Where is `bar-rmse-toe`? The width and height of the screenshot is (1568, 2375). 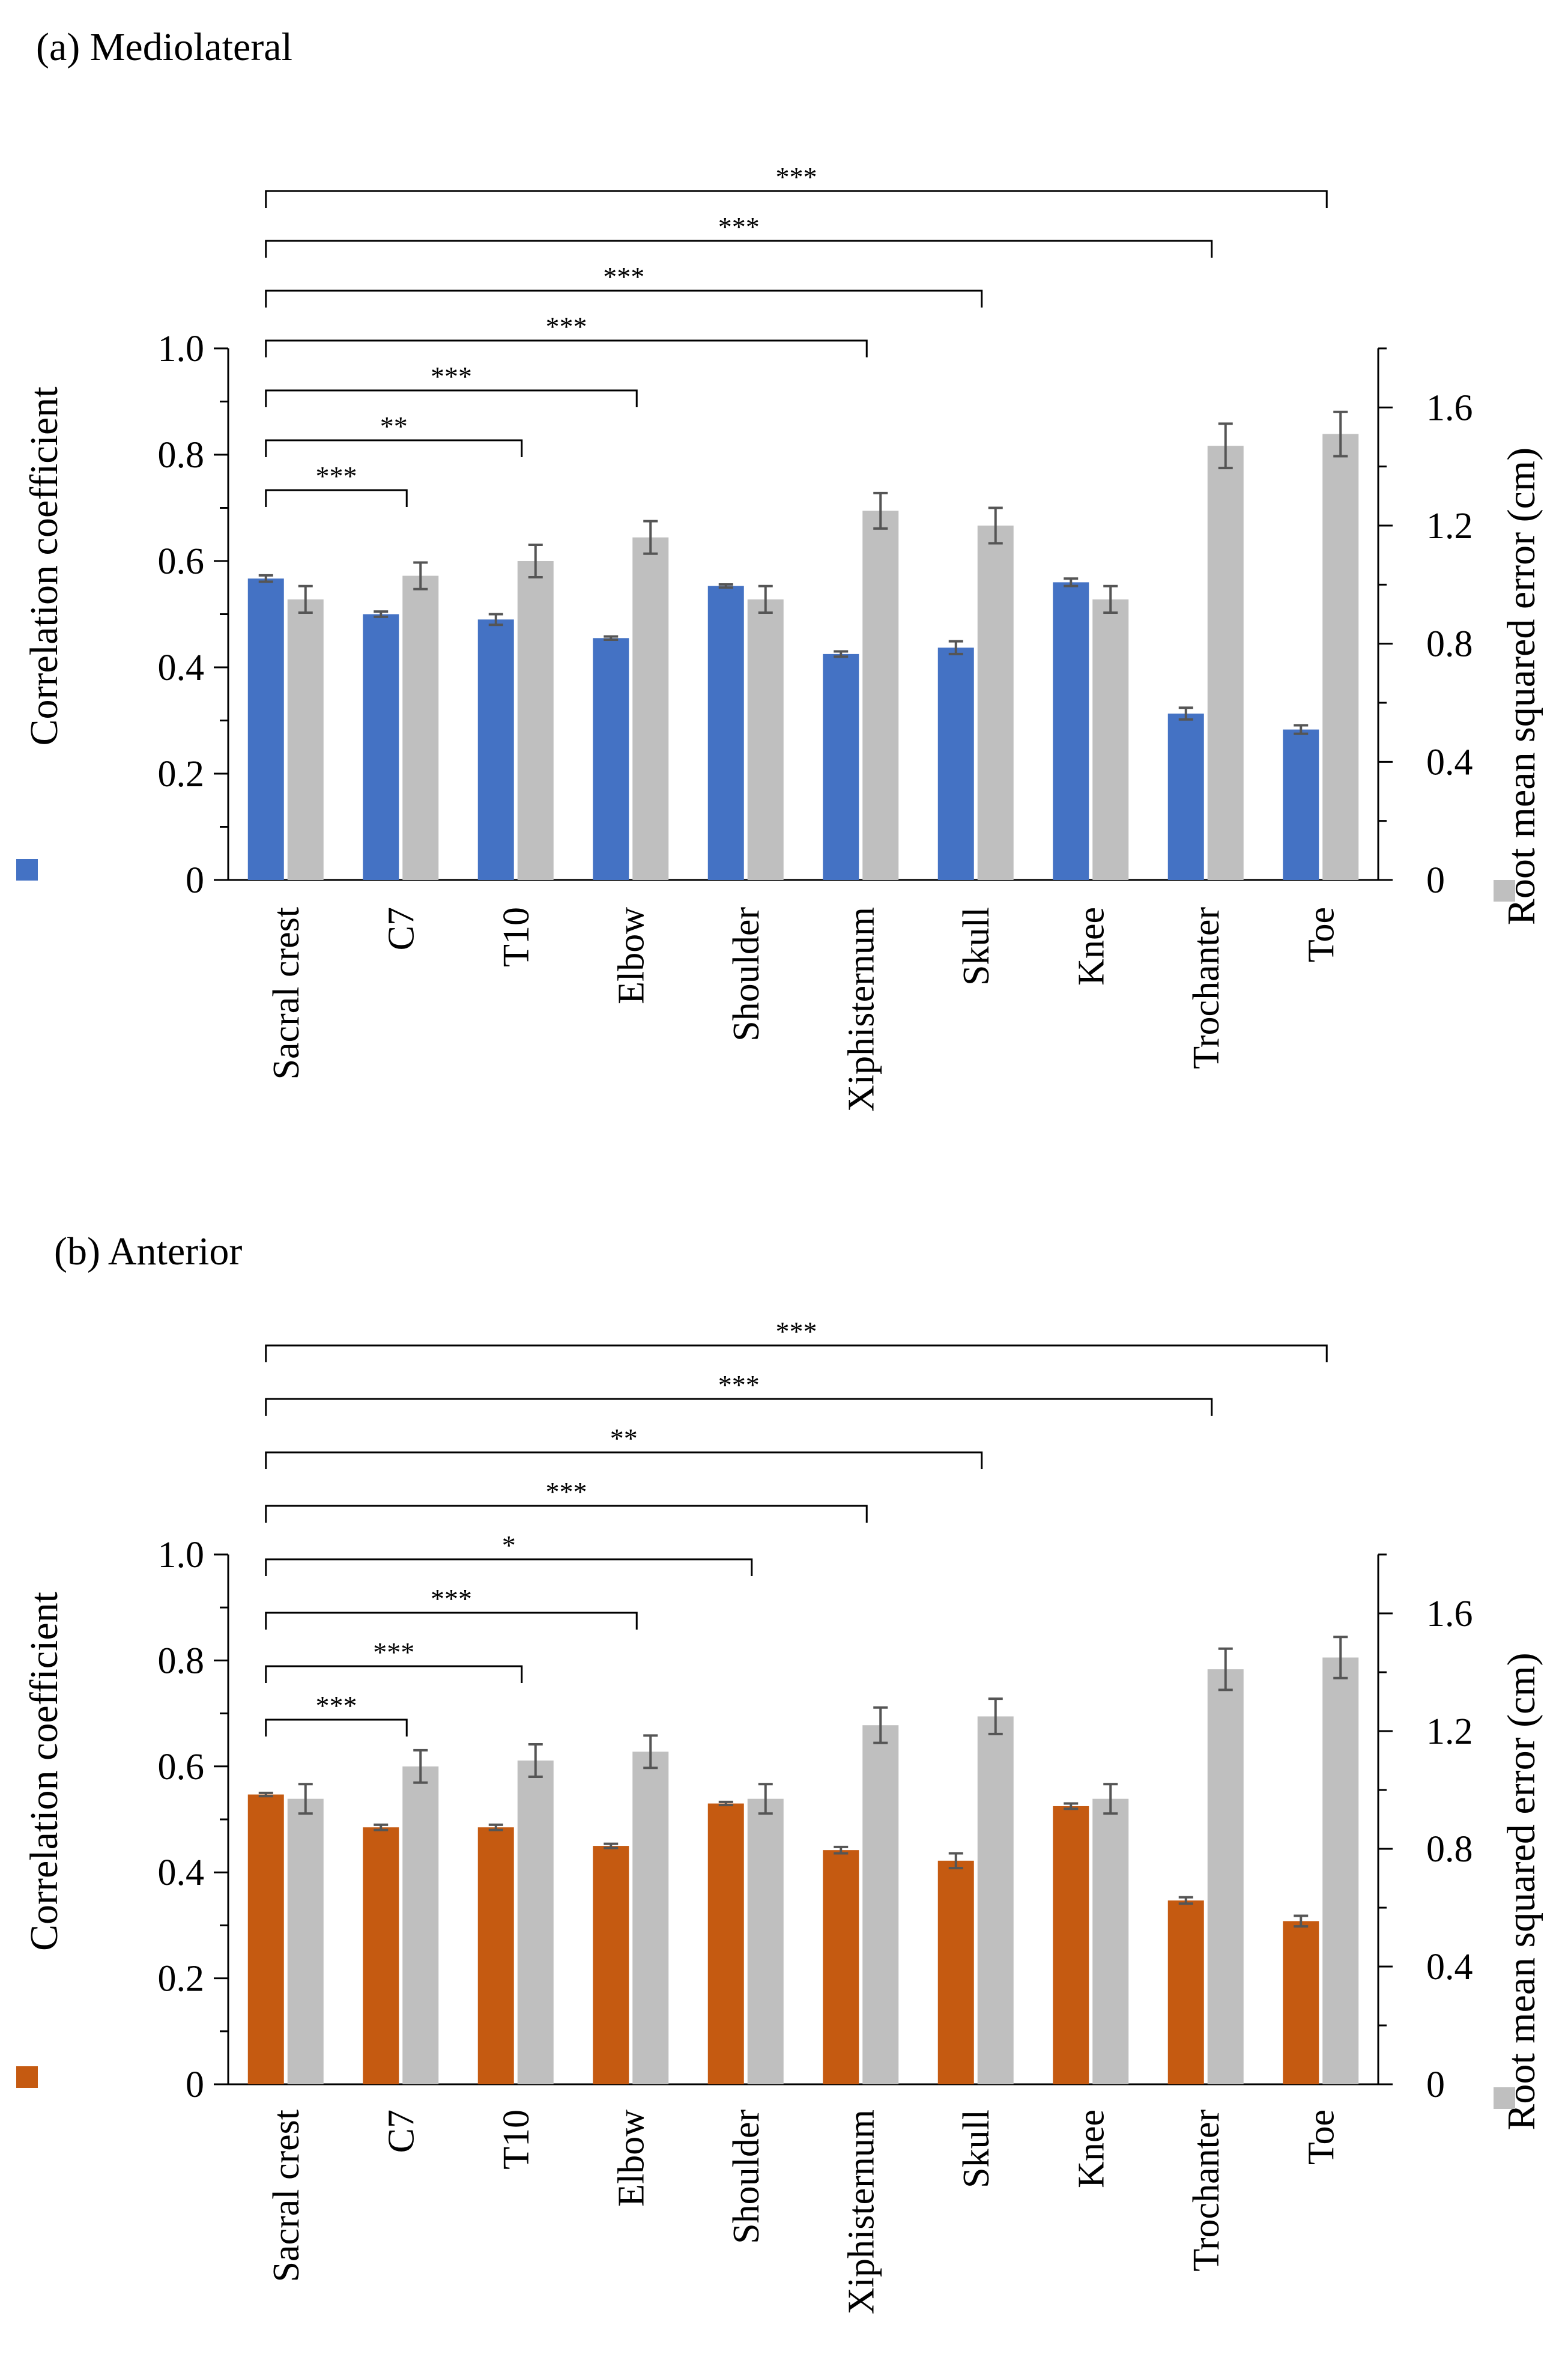
bar-rmse-toe is located at coordinates (1340, 1870).